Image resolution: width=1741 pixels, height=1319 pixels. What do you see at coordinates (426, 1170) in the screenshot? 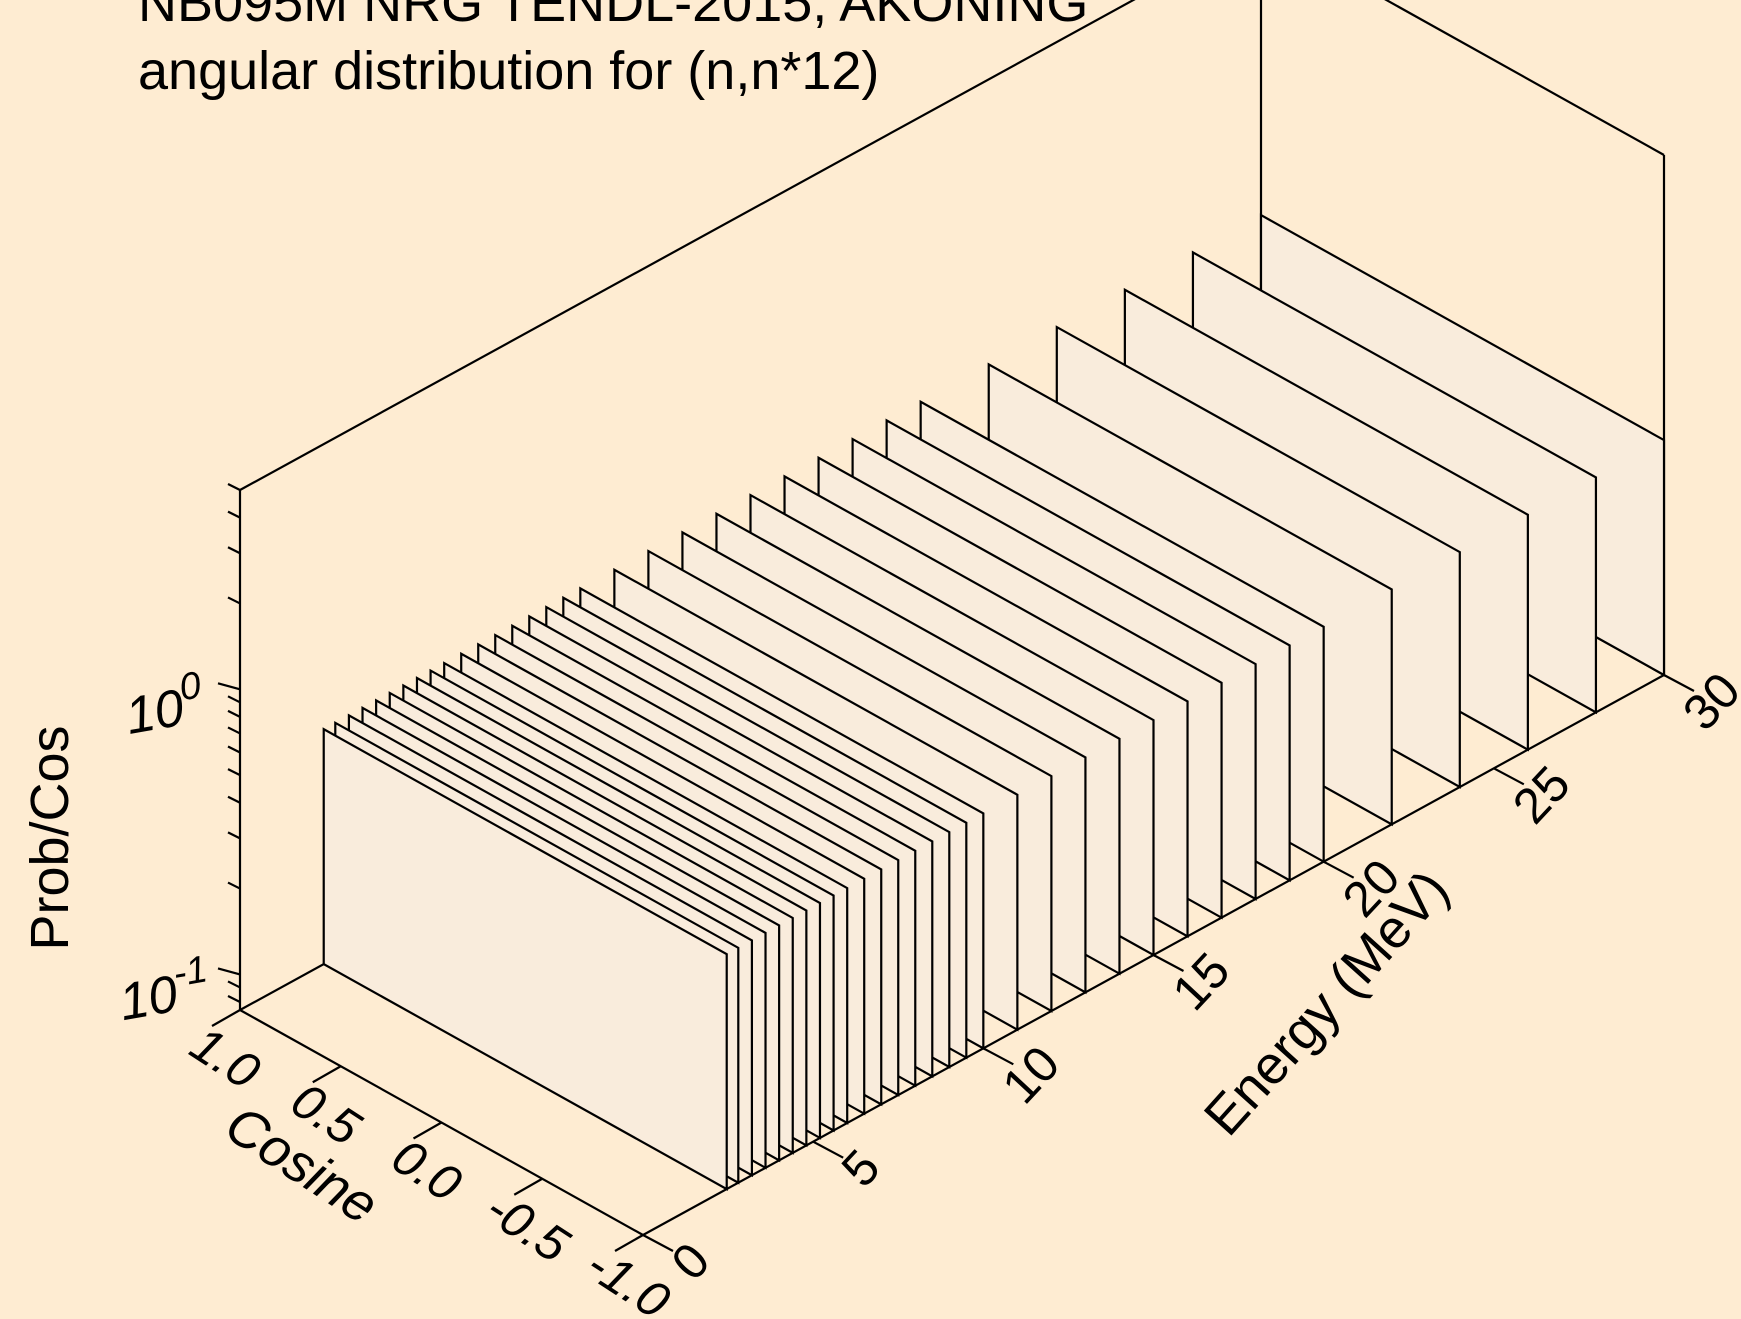
I see `cosine-tick-label: 0.0` at bounding box center [426, 1170].